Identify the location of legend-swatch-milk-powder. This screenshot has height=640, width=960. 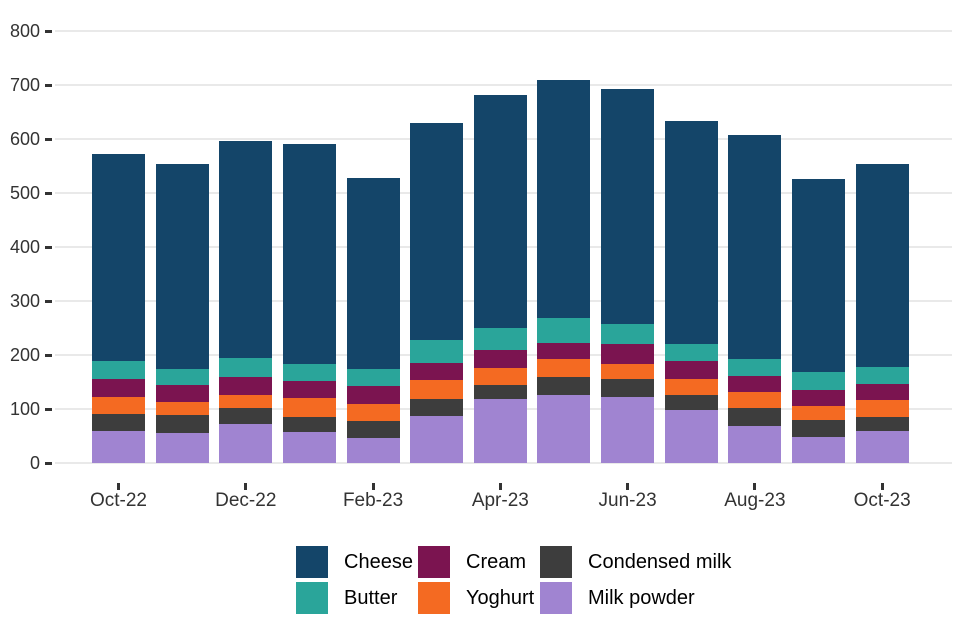
(556, 598).